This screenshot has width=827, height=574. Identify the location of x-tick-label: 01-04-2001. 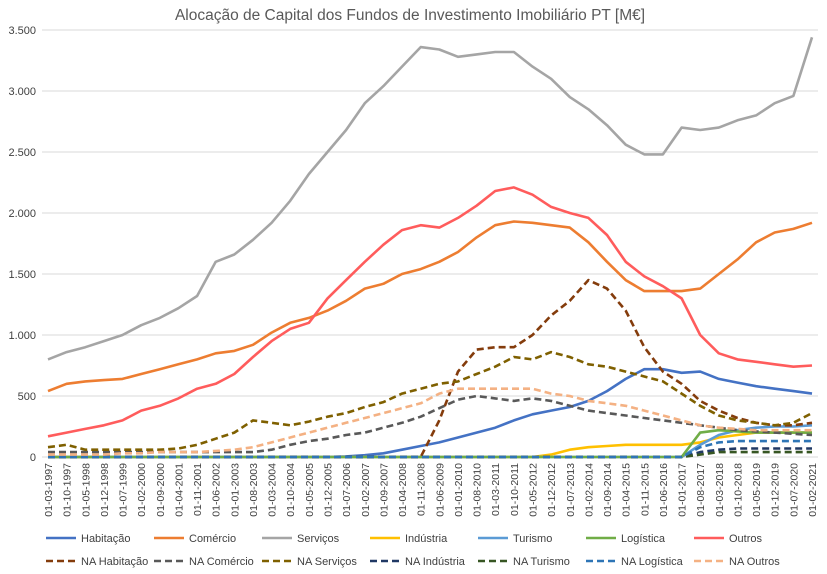
(179, 490).